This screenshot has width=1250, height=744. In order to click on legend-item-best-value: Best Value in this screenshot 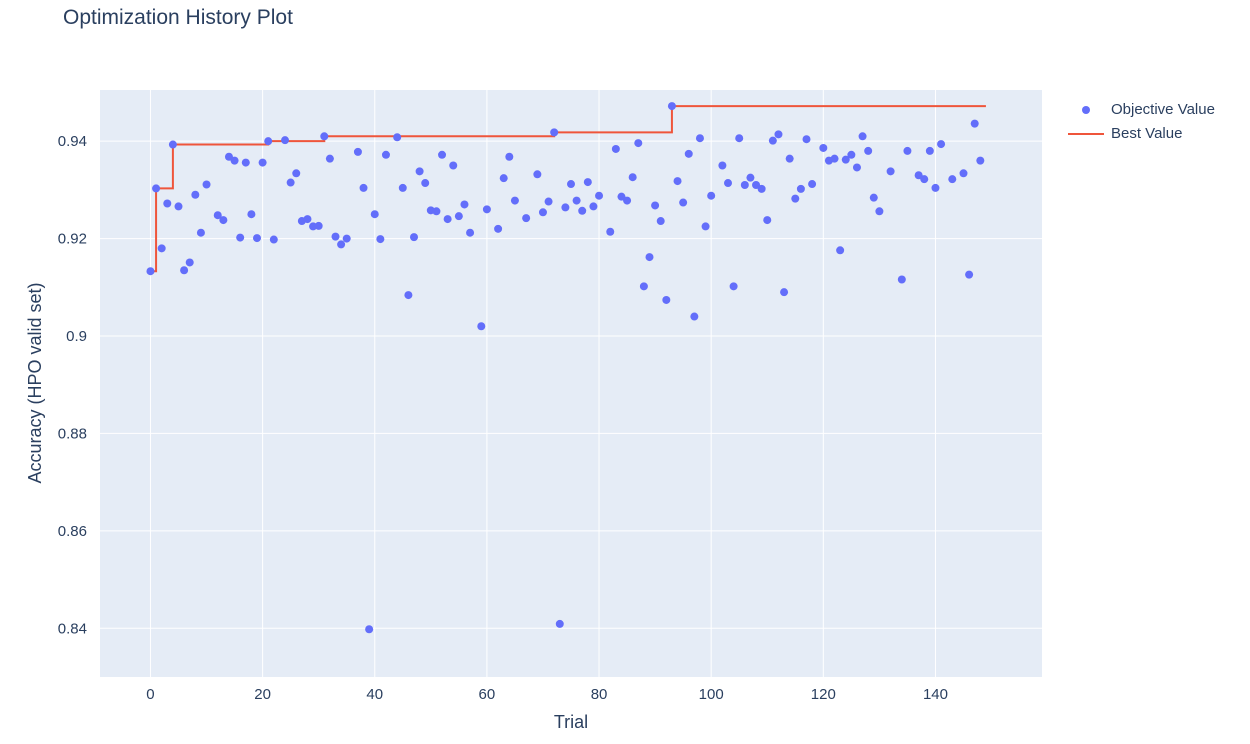, I will do `click(1158, 134)`.